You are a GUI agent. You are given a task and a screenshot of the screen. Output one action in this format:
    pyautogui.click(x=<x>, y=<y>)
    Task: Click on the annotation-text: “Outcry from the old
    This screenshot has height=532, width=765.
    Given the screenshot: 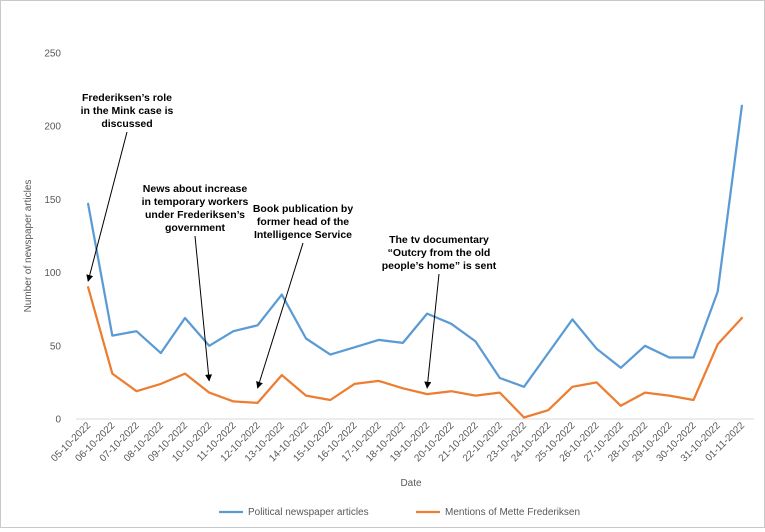 What is the action you would take?
    pyautogui.click(x=439, y=253)
    